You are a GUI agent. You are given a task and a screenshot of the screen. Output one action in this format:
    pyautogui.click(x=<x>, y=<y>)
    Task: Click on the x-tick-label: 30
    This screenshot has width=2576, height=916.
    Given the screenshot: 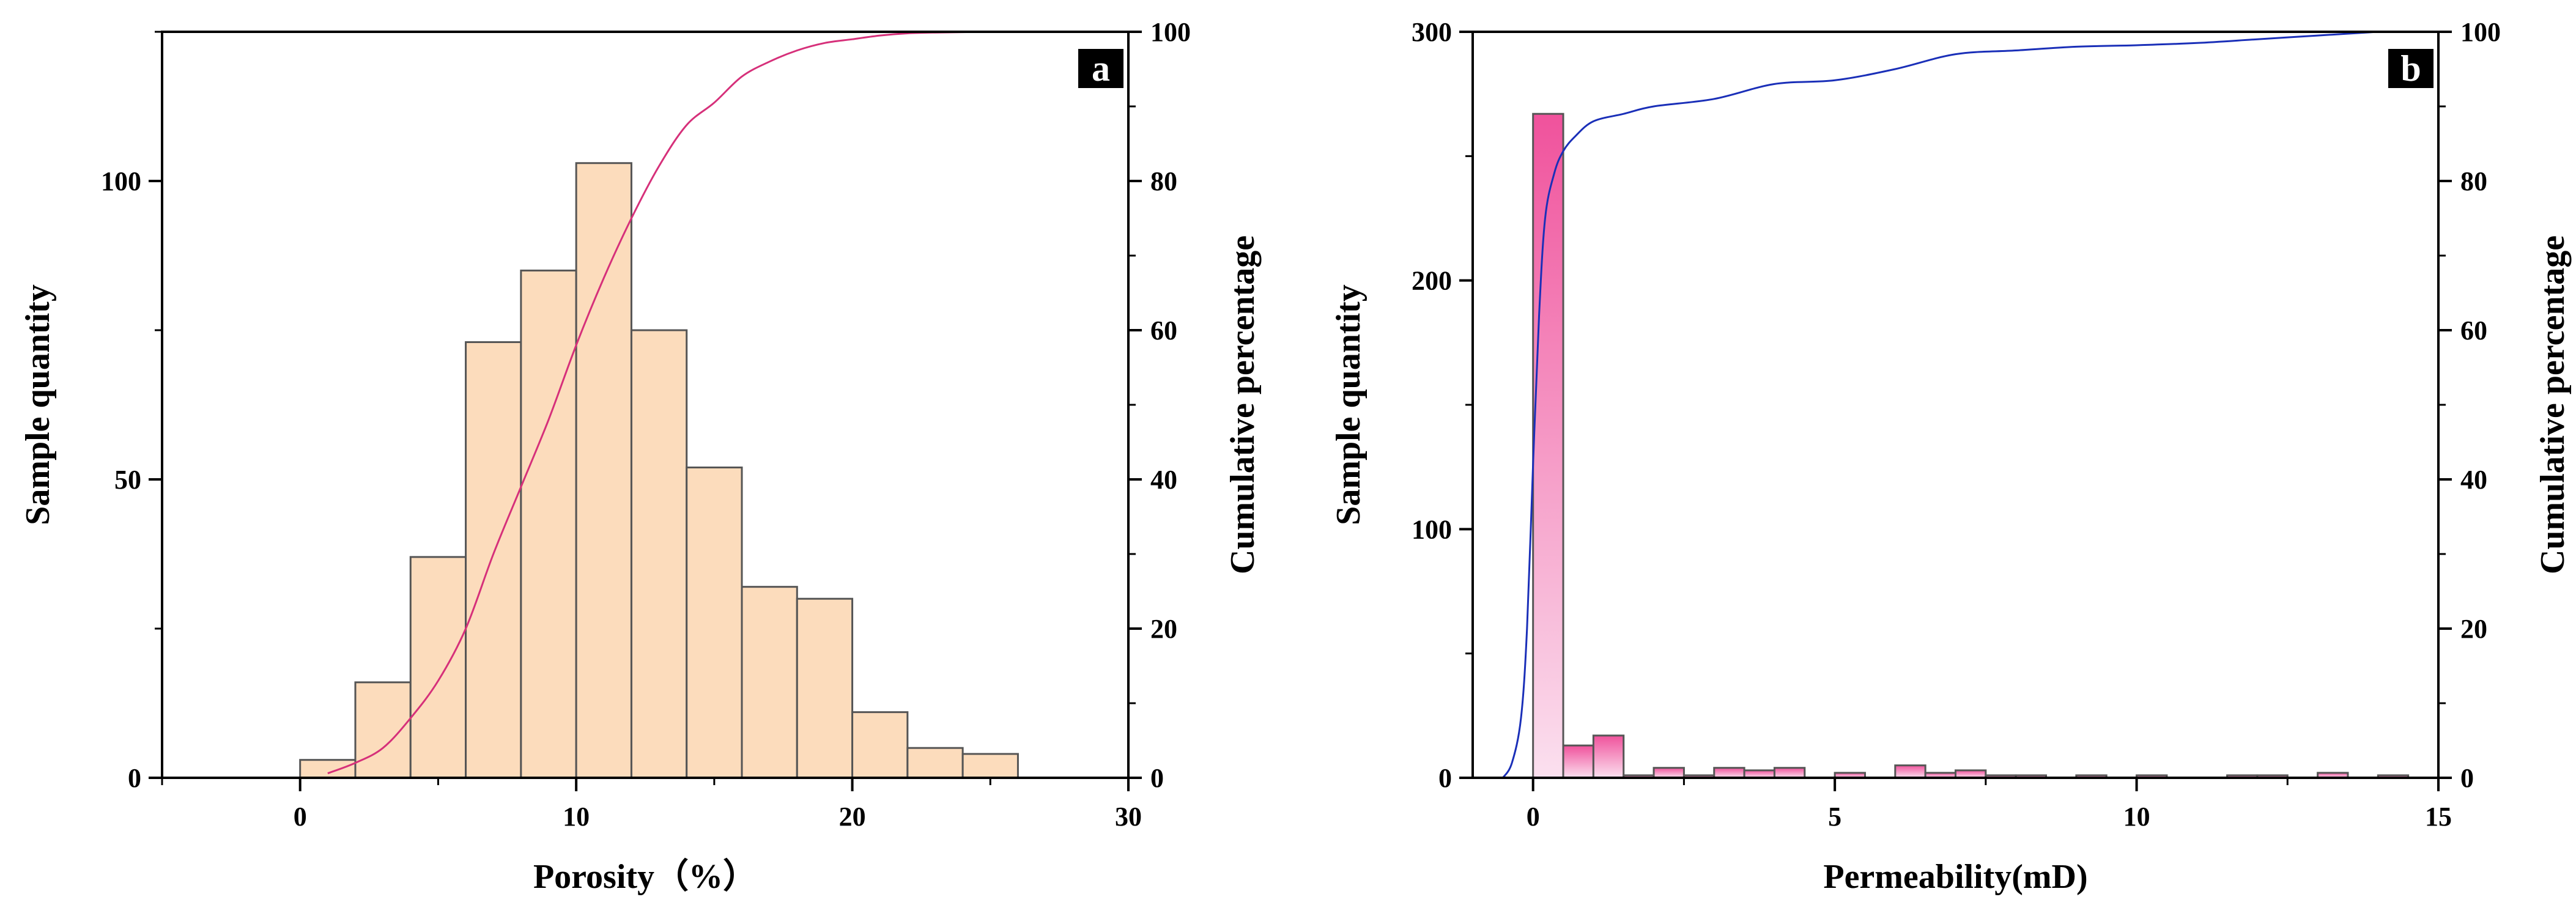 What is the action you would take?
    pyautogui.click(x=1128, y=817)
    